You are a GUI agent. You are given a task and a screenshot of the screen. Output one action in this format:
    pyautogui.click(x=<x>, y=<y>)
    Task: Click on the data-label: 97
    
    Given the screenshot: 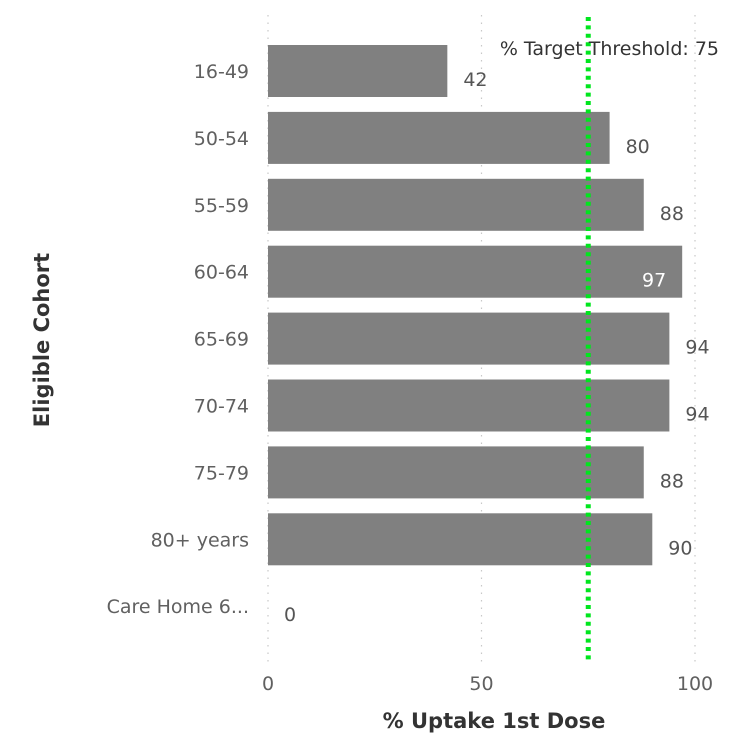 What is the action you would take?
    pyautogui.click(x=654, y=281)
    